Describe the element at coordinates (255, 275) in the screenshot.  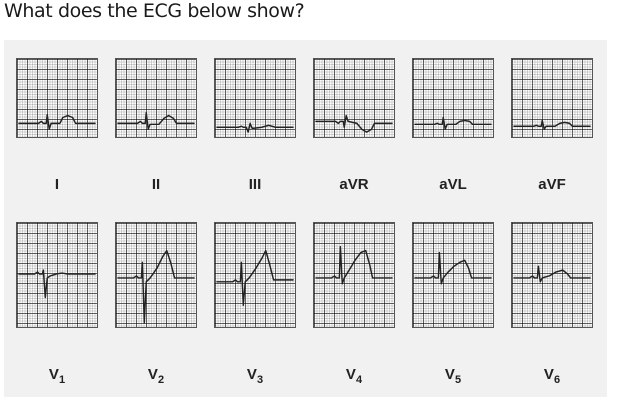
I see `ecg-lead-v3-panel` at that location.